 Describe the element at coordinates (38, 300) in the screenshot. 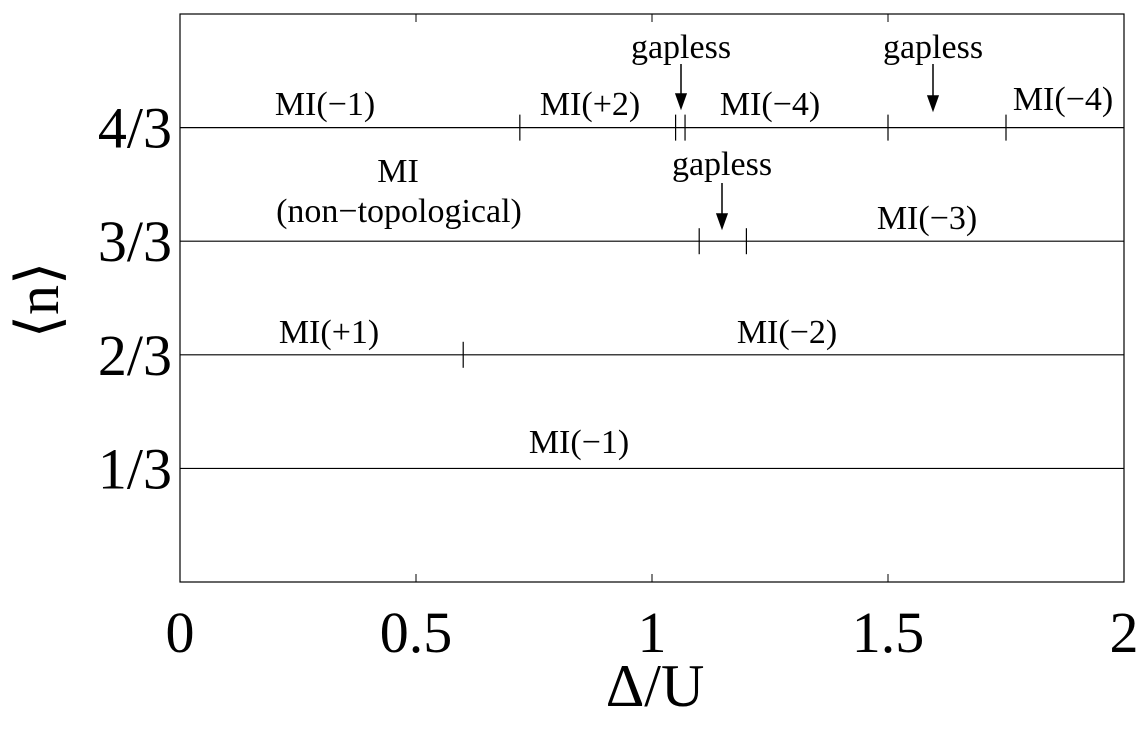

I see `y-axis-title: ⟨n⟩` at that location.